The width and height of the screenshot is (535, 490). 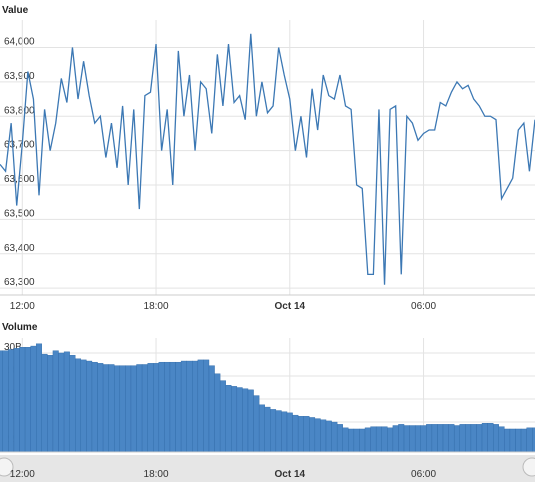 What do you see at coordinates (19, 213) in the screenshot?
I see `y-tick-label: 63,500` at bounding box center [19, 213].